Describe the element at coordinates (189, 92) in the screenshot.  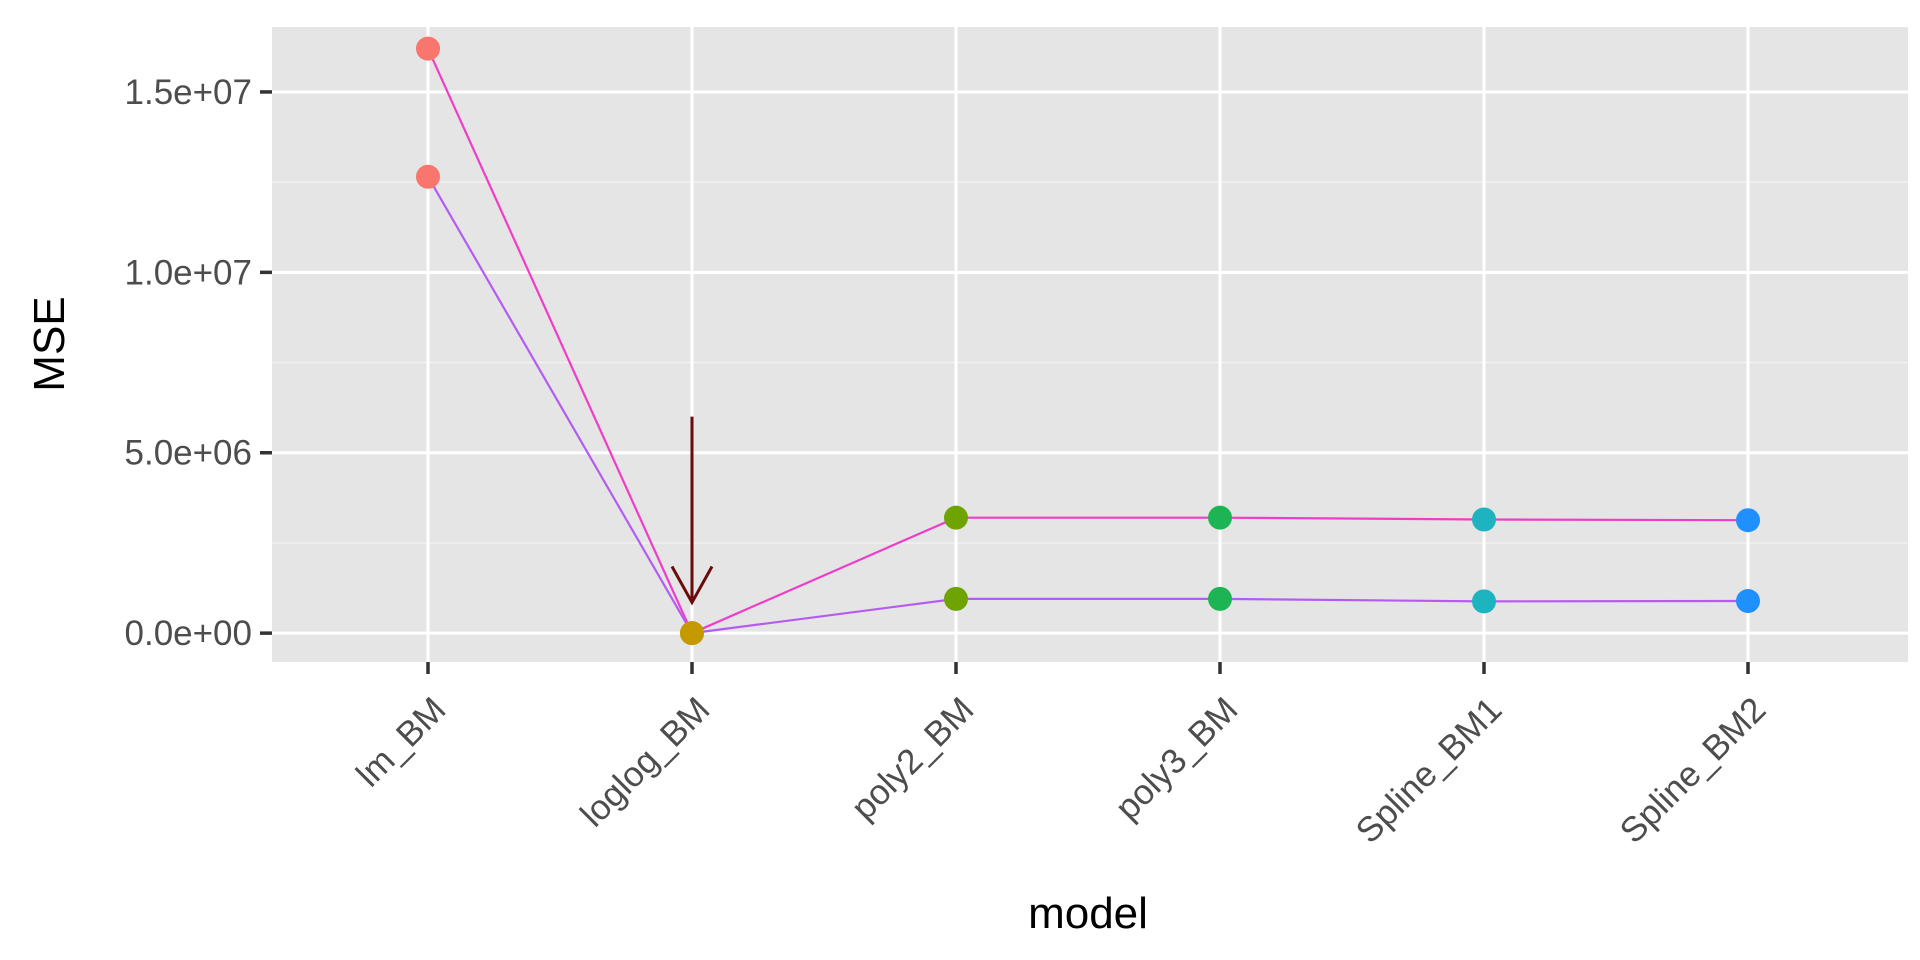
I see `y-tick-label: 1.5e+07` at that location.